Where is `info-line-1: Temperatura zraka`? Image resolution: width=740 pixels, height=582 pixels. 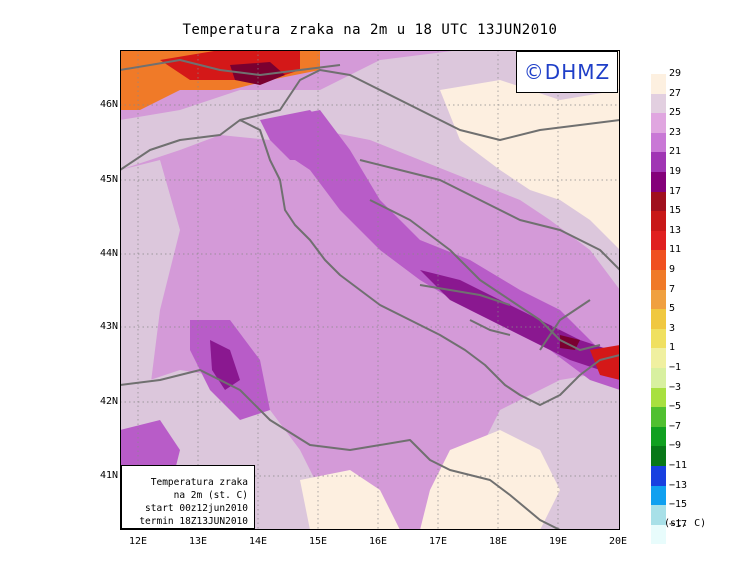
info-line-1: Temperatura zraka is located at coordinates (199, 482).